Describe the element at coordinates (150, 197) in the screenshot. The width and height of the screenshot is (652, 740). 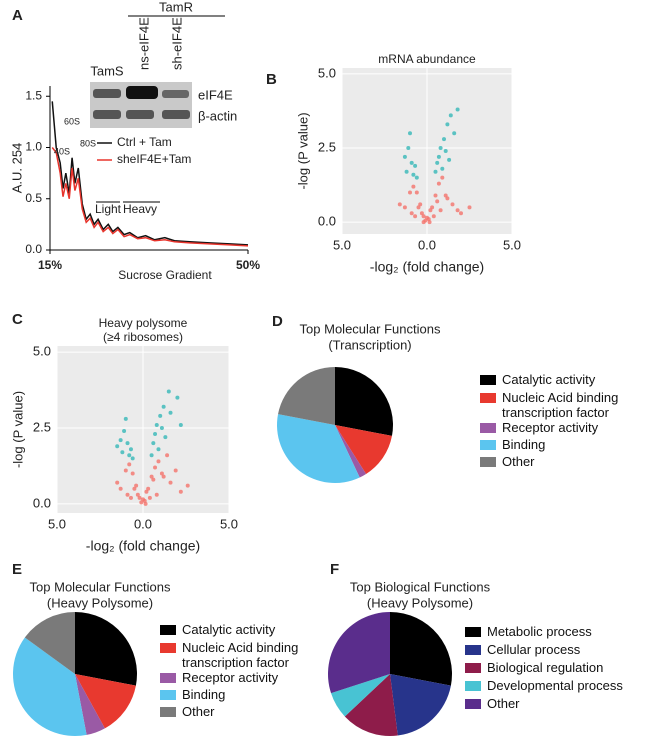
I see `profile-line` at that location.